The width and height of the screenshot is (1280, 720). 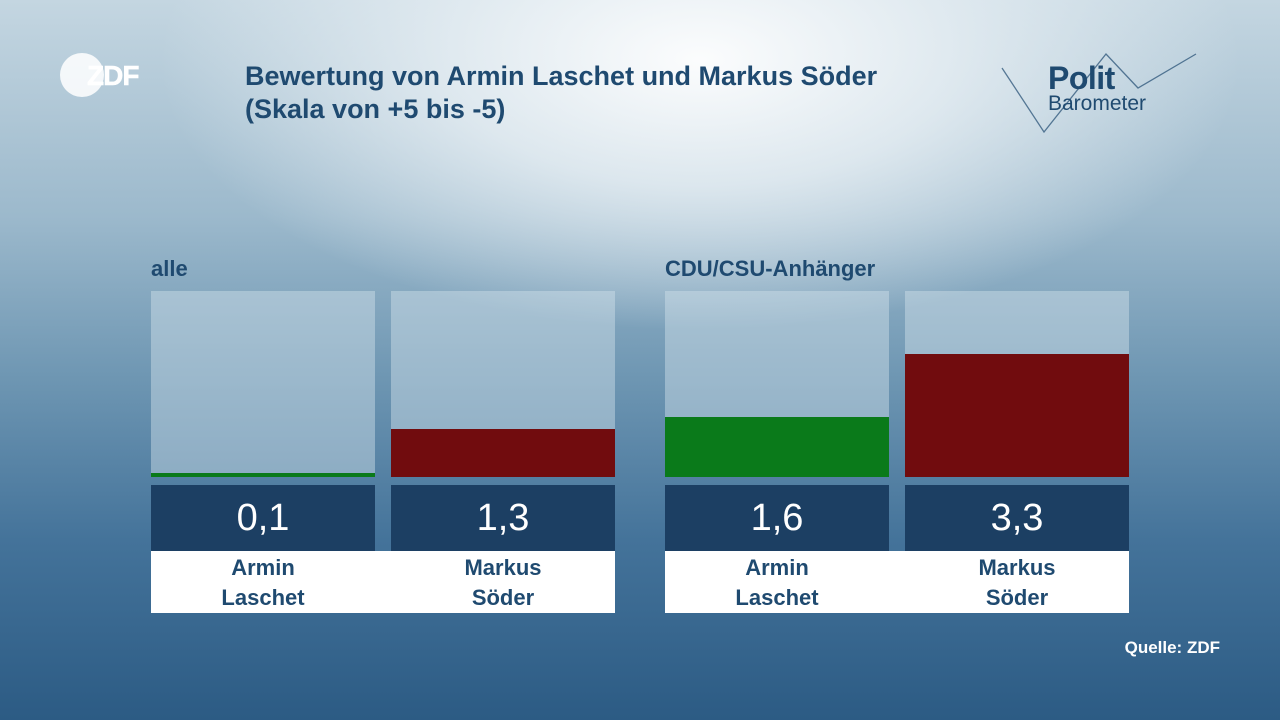 What do you see at coordinates (383, 582) in the screenshot?
I see `name-strip-alle` at bounding box center [383, 582].